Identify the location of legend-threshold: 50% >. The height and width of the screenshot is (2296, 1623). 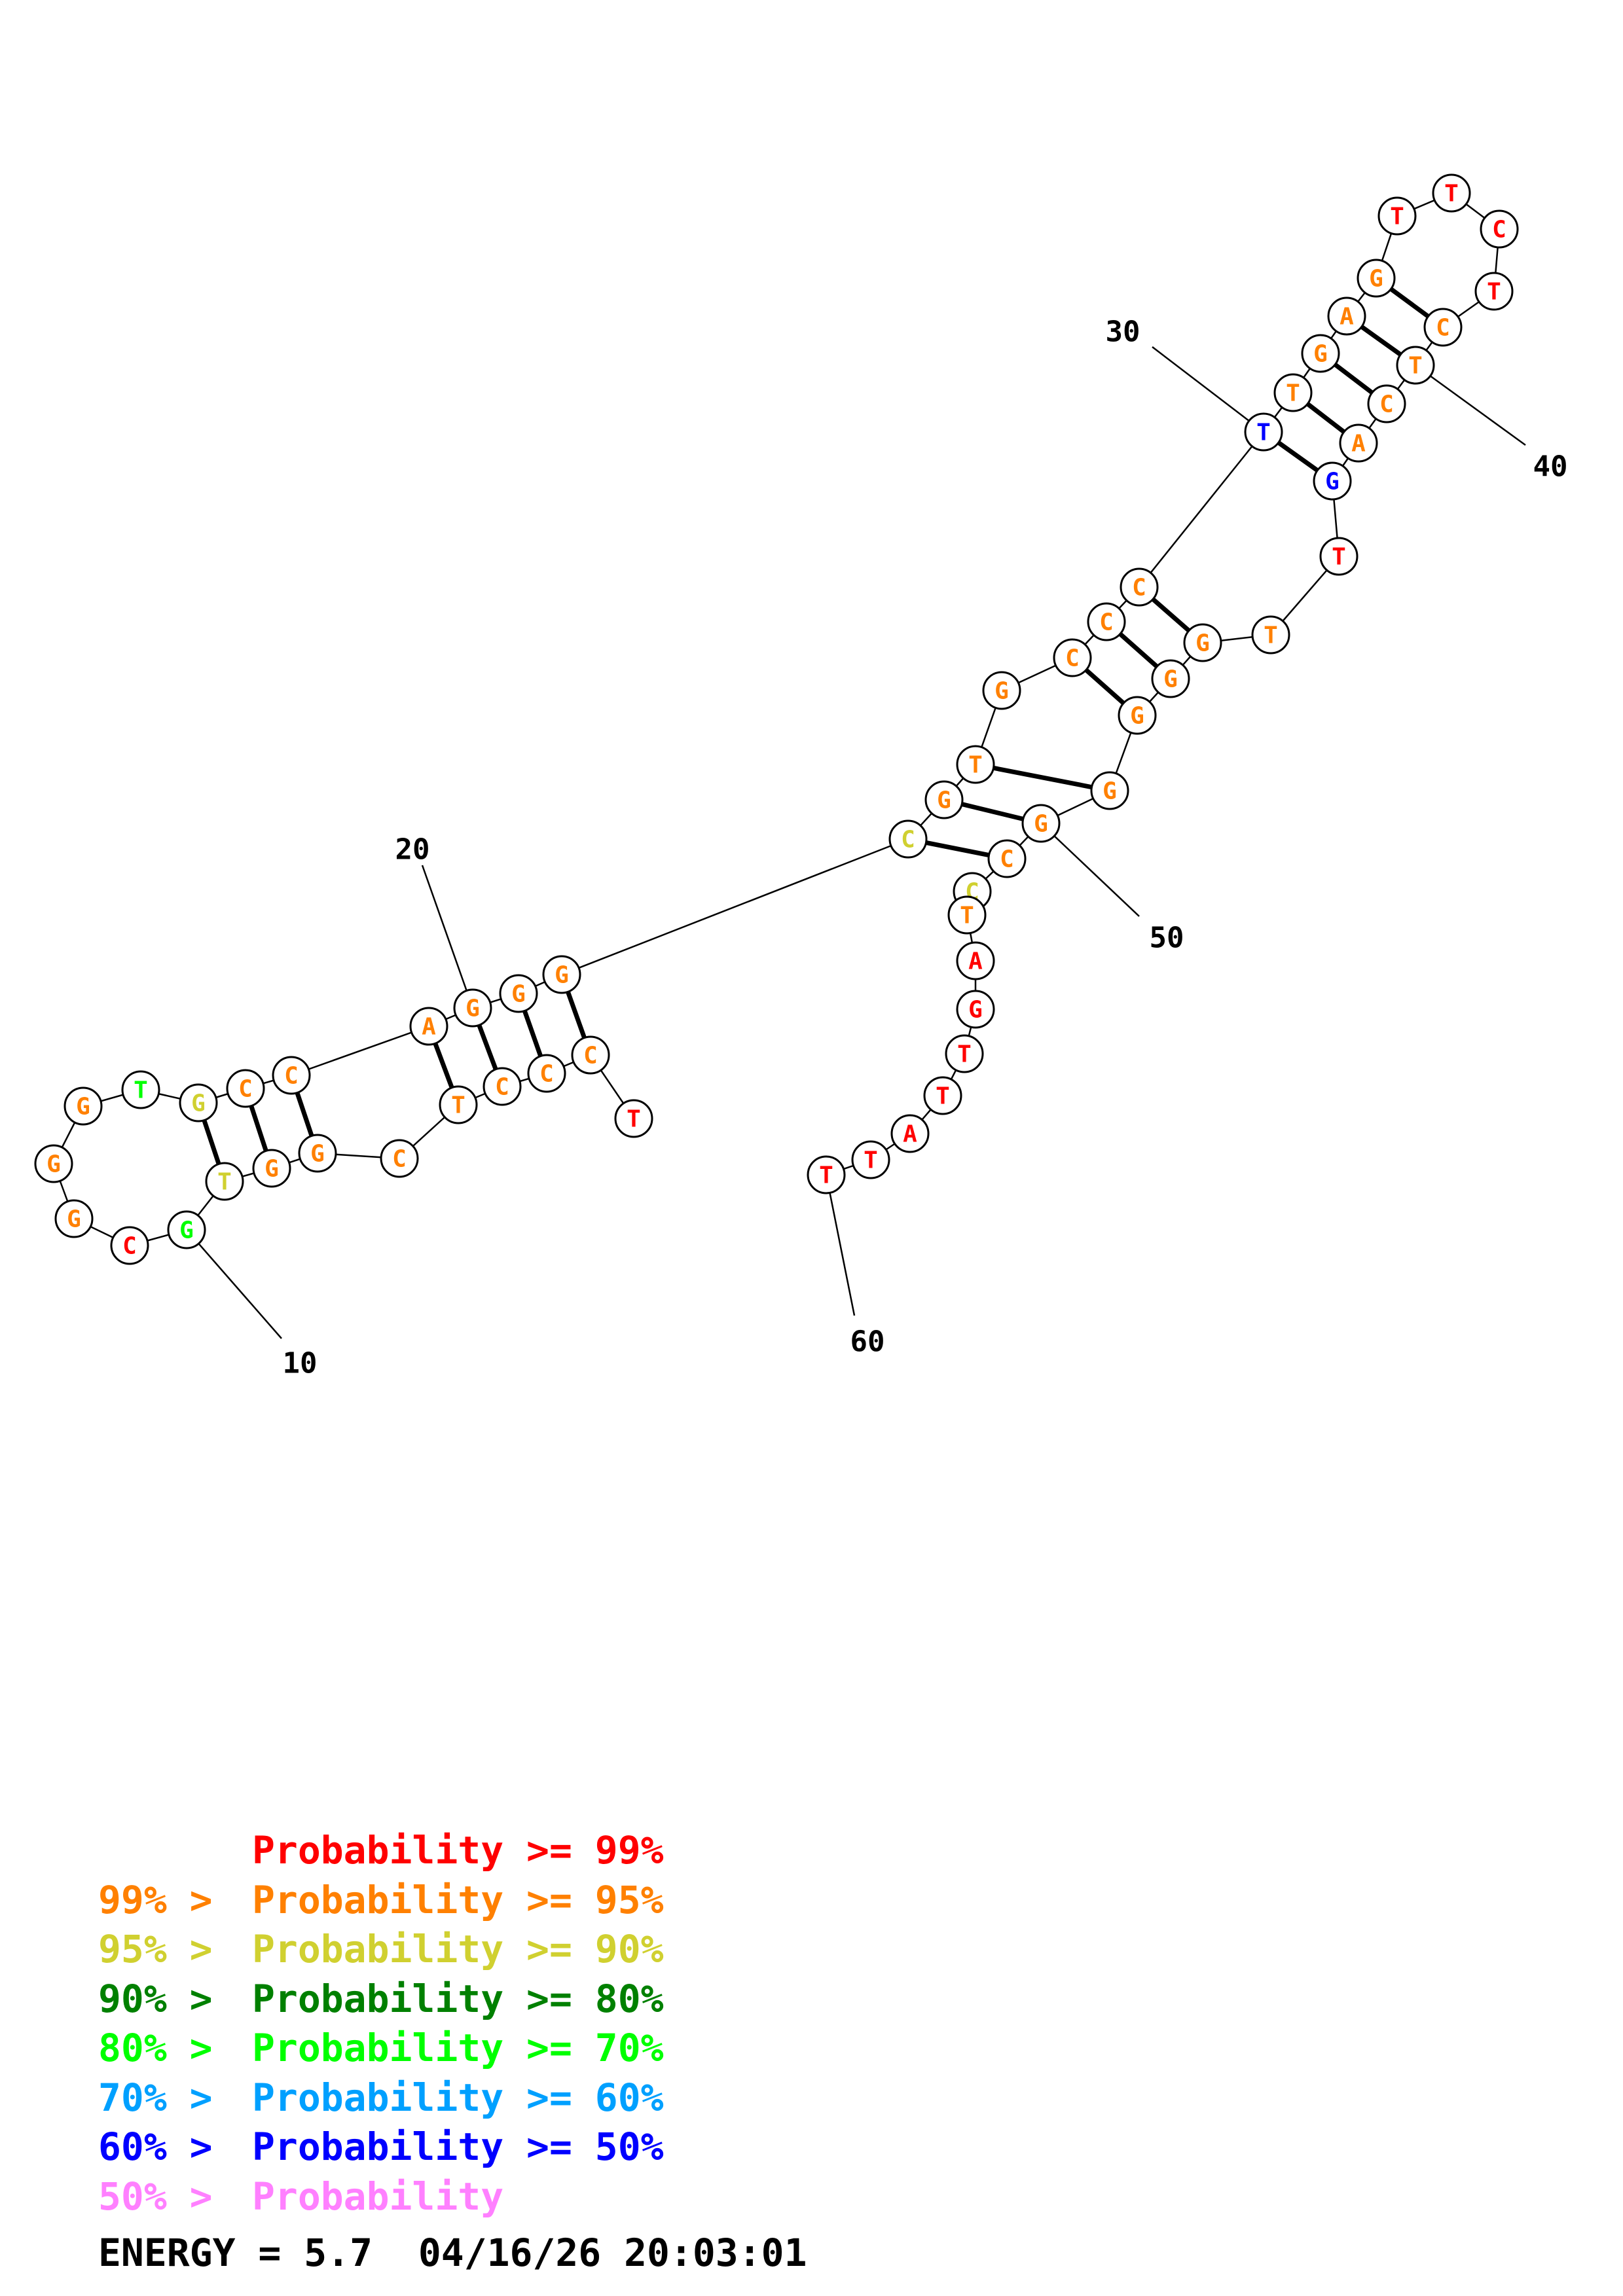
(155, 2196).